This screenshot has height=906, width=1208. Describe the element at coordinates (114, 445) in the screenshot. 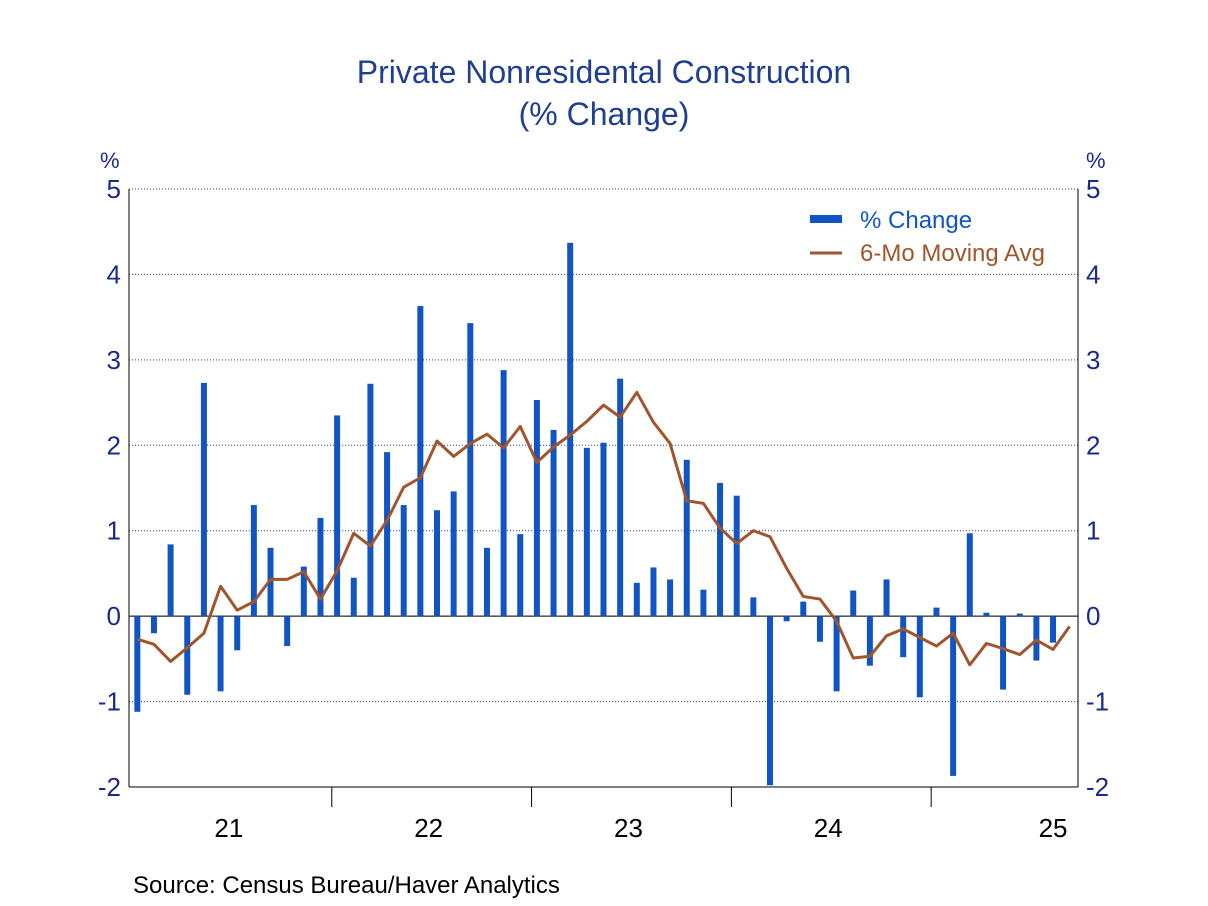

I see `y-tick-label-left: 2` at that location.